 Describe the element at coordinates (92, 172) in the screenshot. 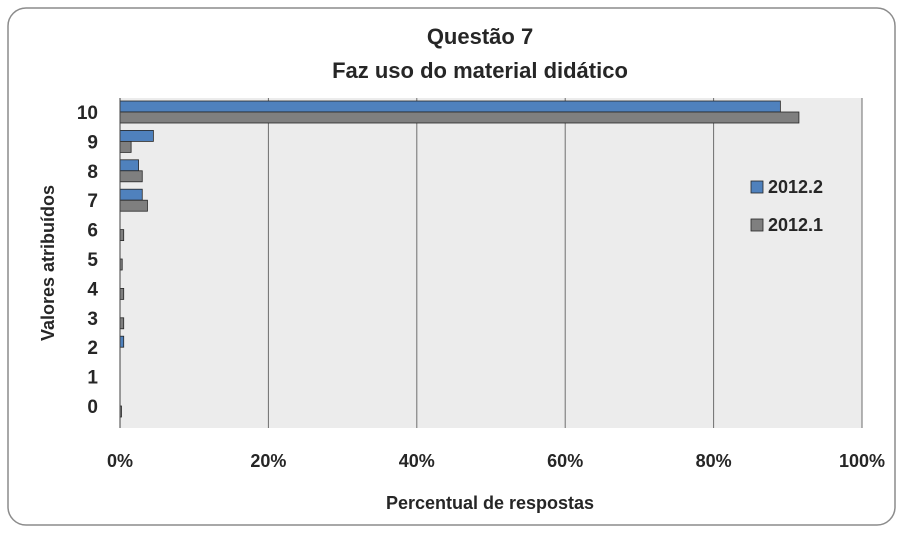

I see `y-tick-label-8: 8` at that location.